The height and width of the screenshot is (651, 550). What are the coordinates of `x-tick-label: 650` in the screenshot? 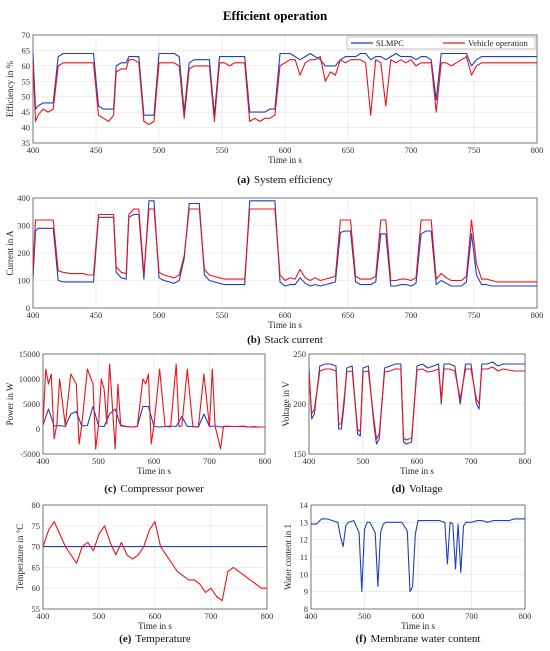 It's located at (348, 150).